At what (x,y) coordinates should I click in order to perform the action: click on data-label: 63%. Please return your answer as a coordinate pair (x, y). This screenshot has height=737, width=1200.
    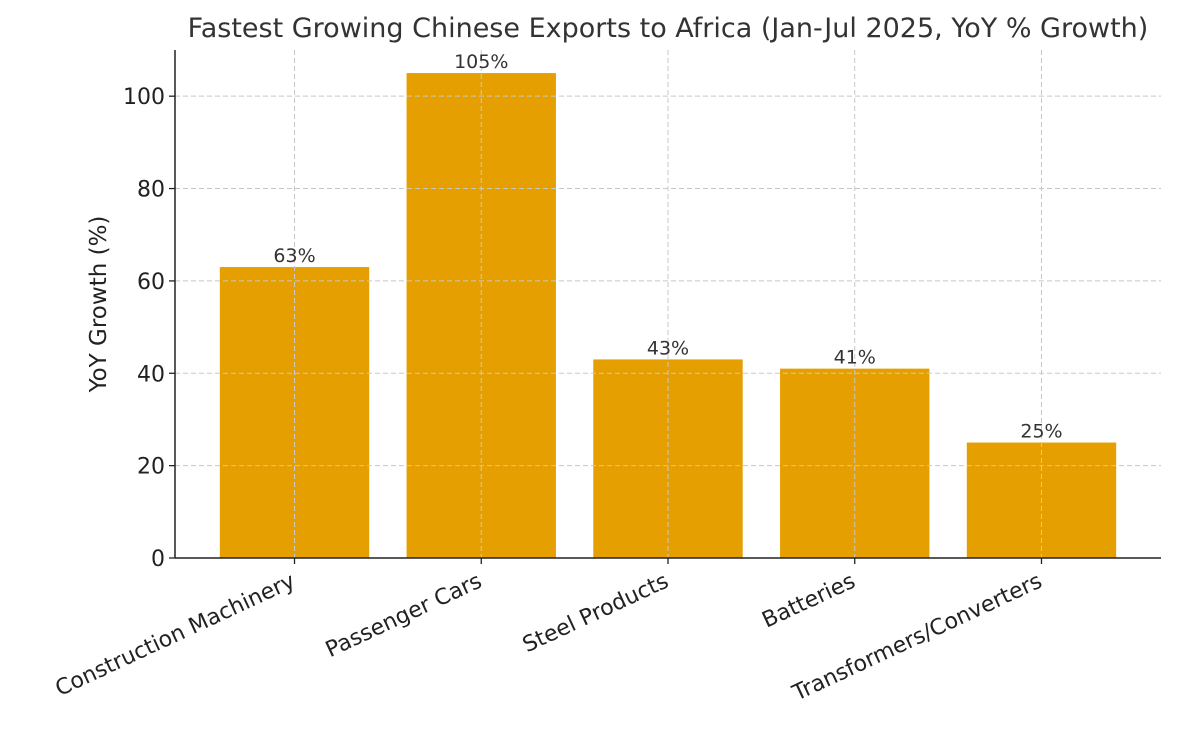
    Looking at the image, I should click on (294, 256).